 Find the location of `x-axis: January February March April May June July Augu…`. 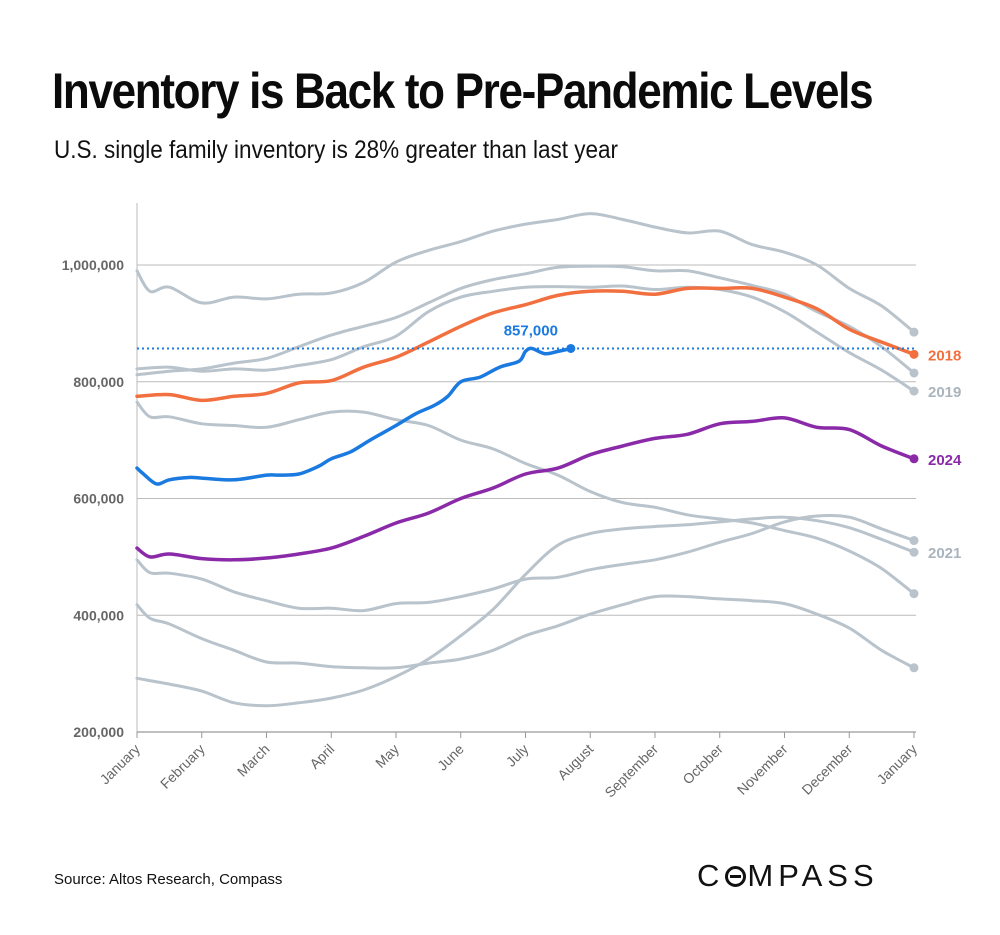

x-axis: January February March April May June July Augu… is located at coordinates (509, 766).